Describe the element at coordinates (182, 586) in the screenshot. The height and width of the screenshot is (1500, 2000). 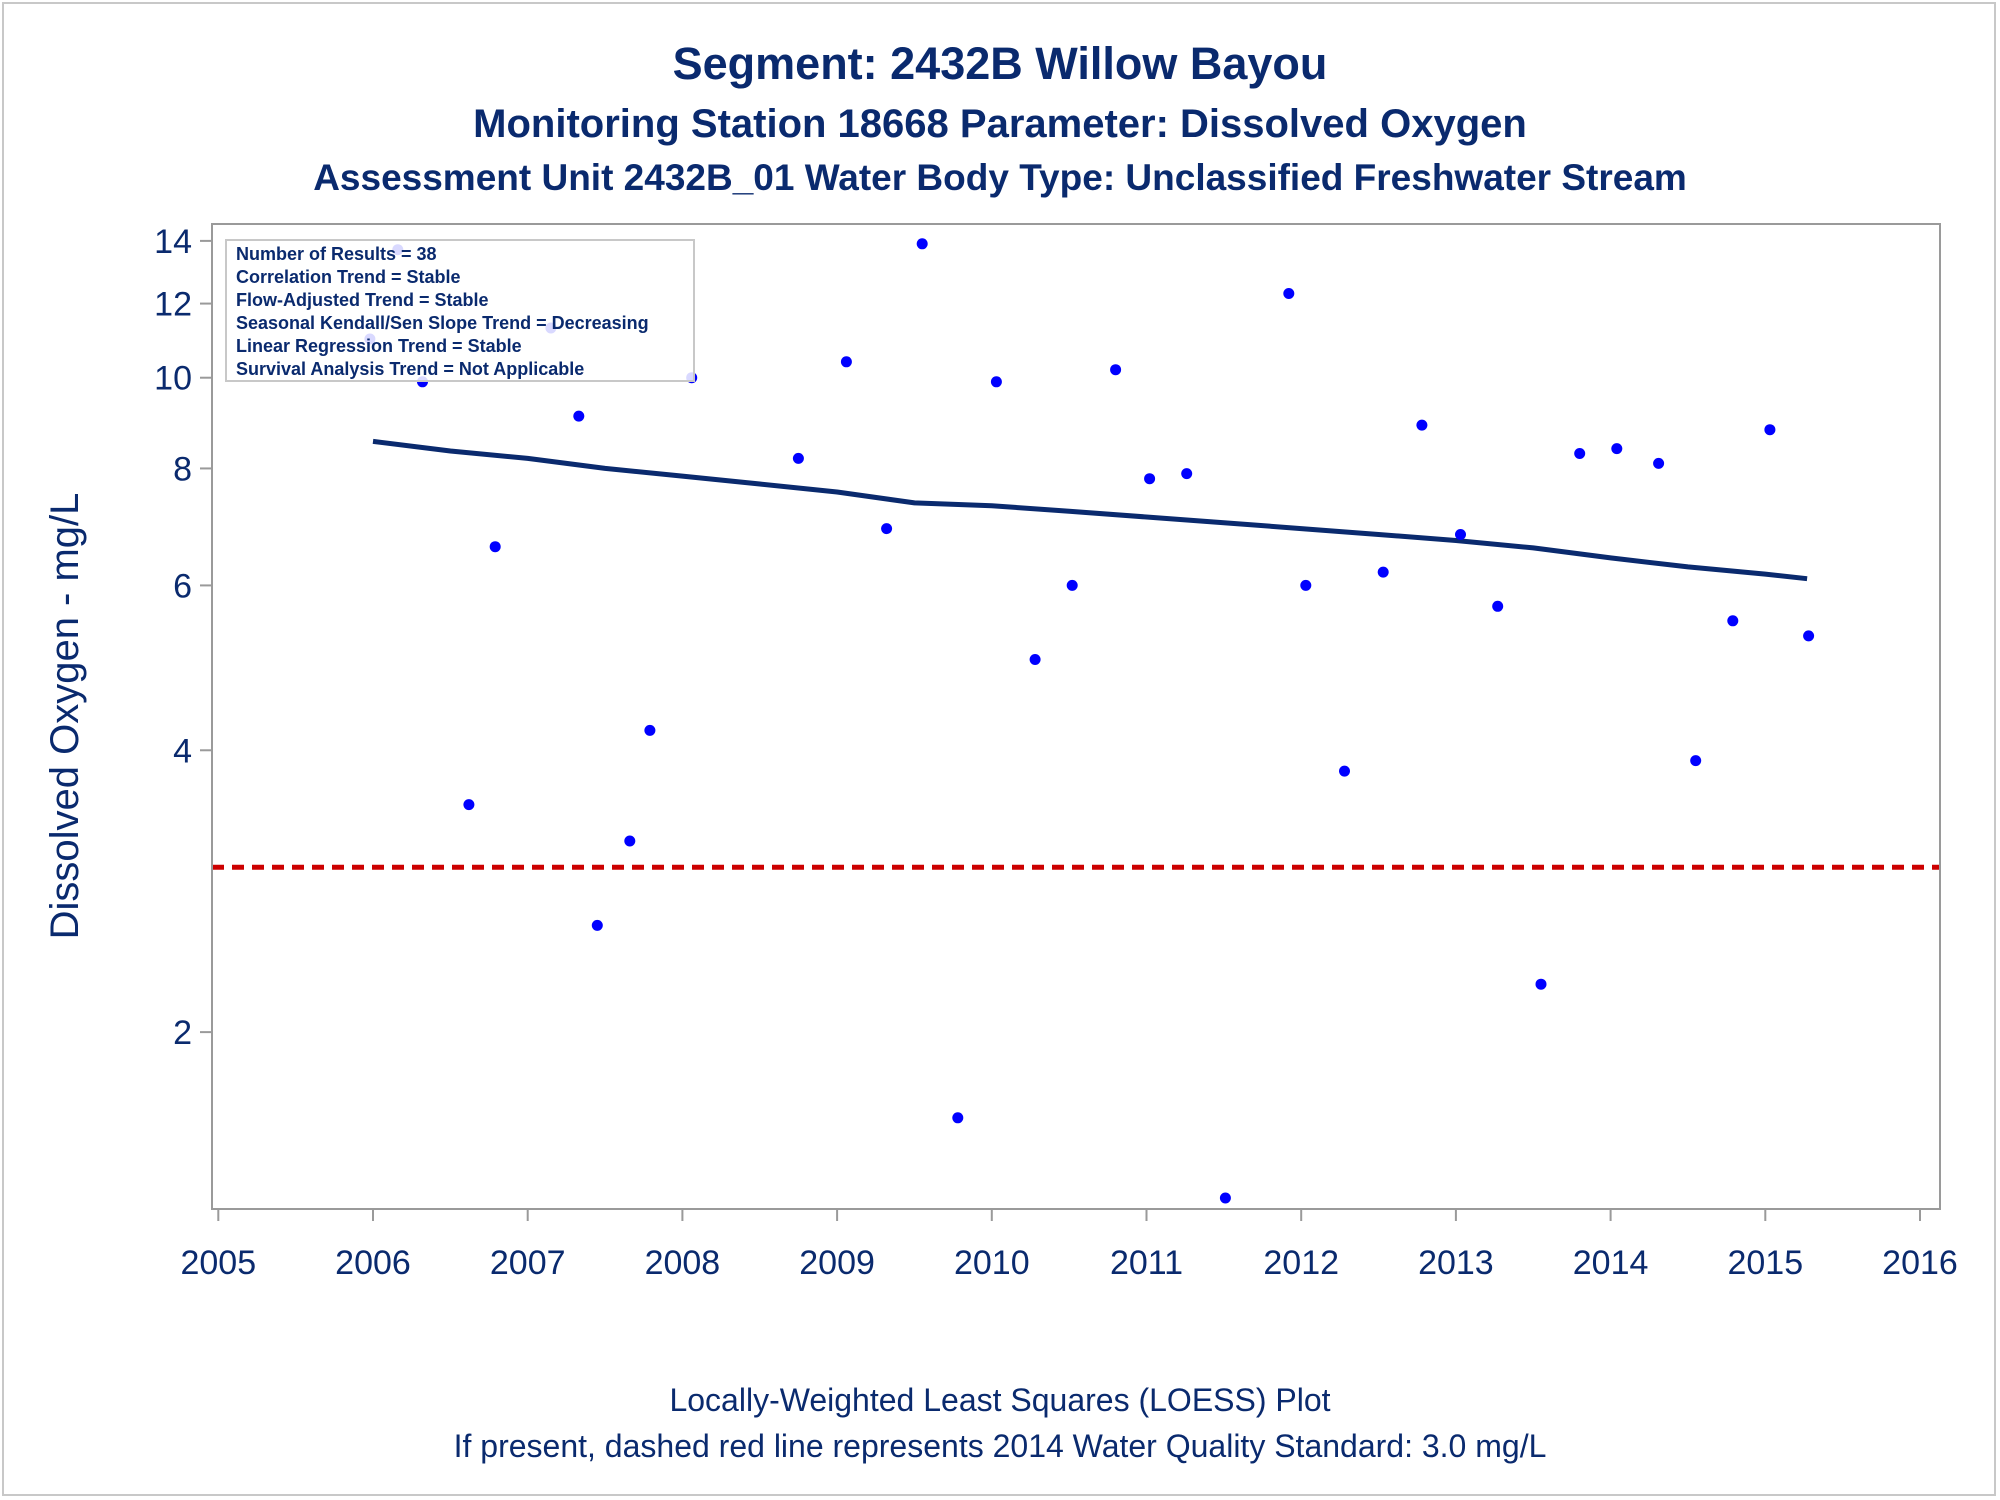
I see `y-tick-label: 6` at that location.